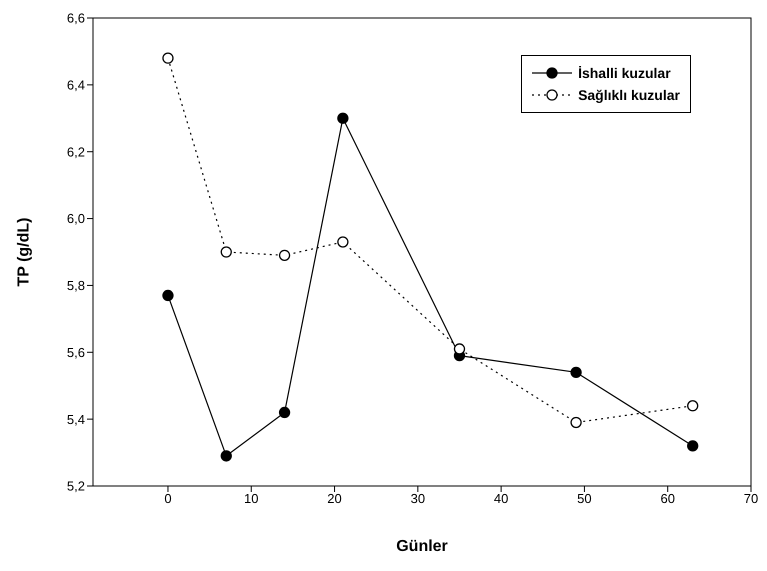 The width and height of the screenshot is (767, 571). What do you see at coordinates (75, 486) in the screenshot?
I see `y-tick-label: 5,2` at bounding box center [75, 486].